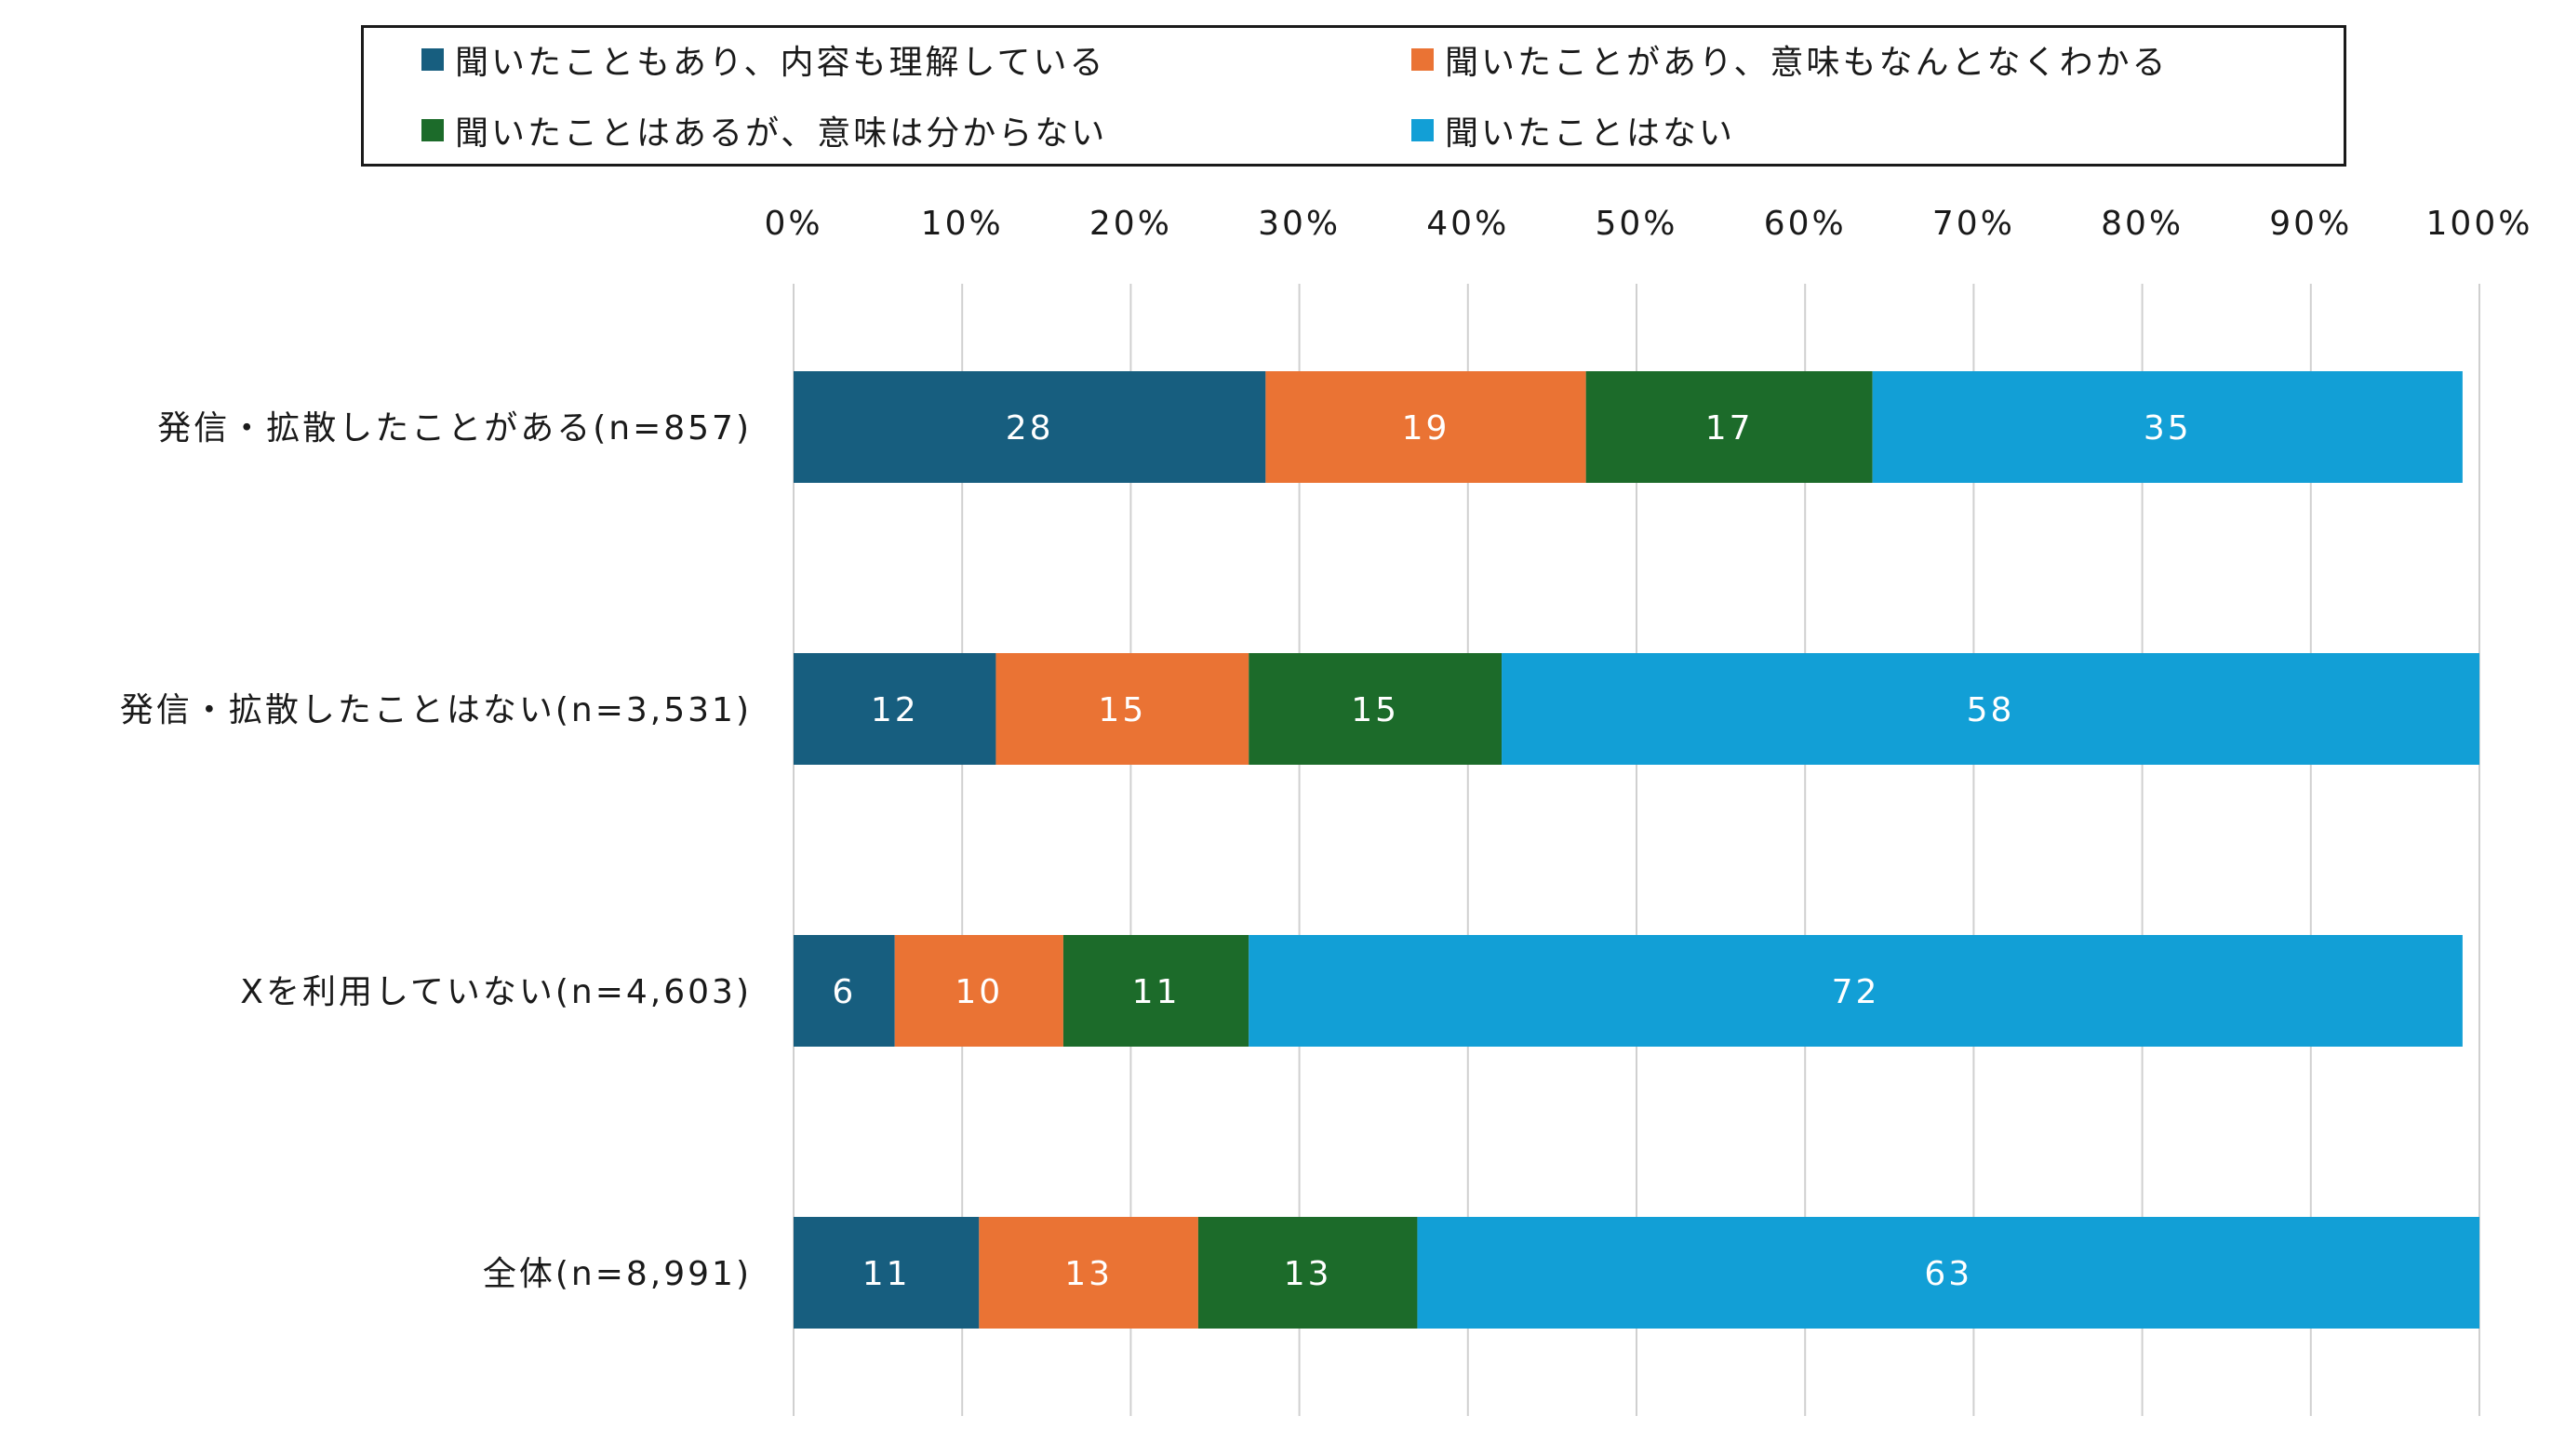 This screenshot has height=1456, width=2565. I want to click on data-label: 28, so click(1030, 428).